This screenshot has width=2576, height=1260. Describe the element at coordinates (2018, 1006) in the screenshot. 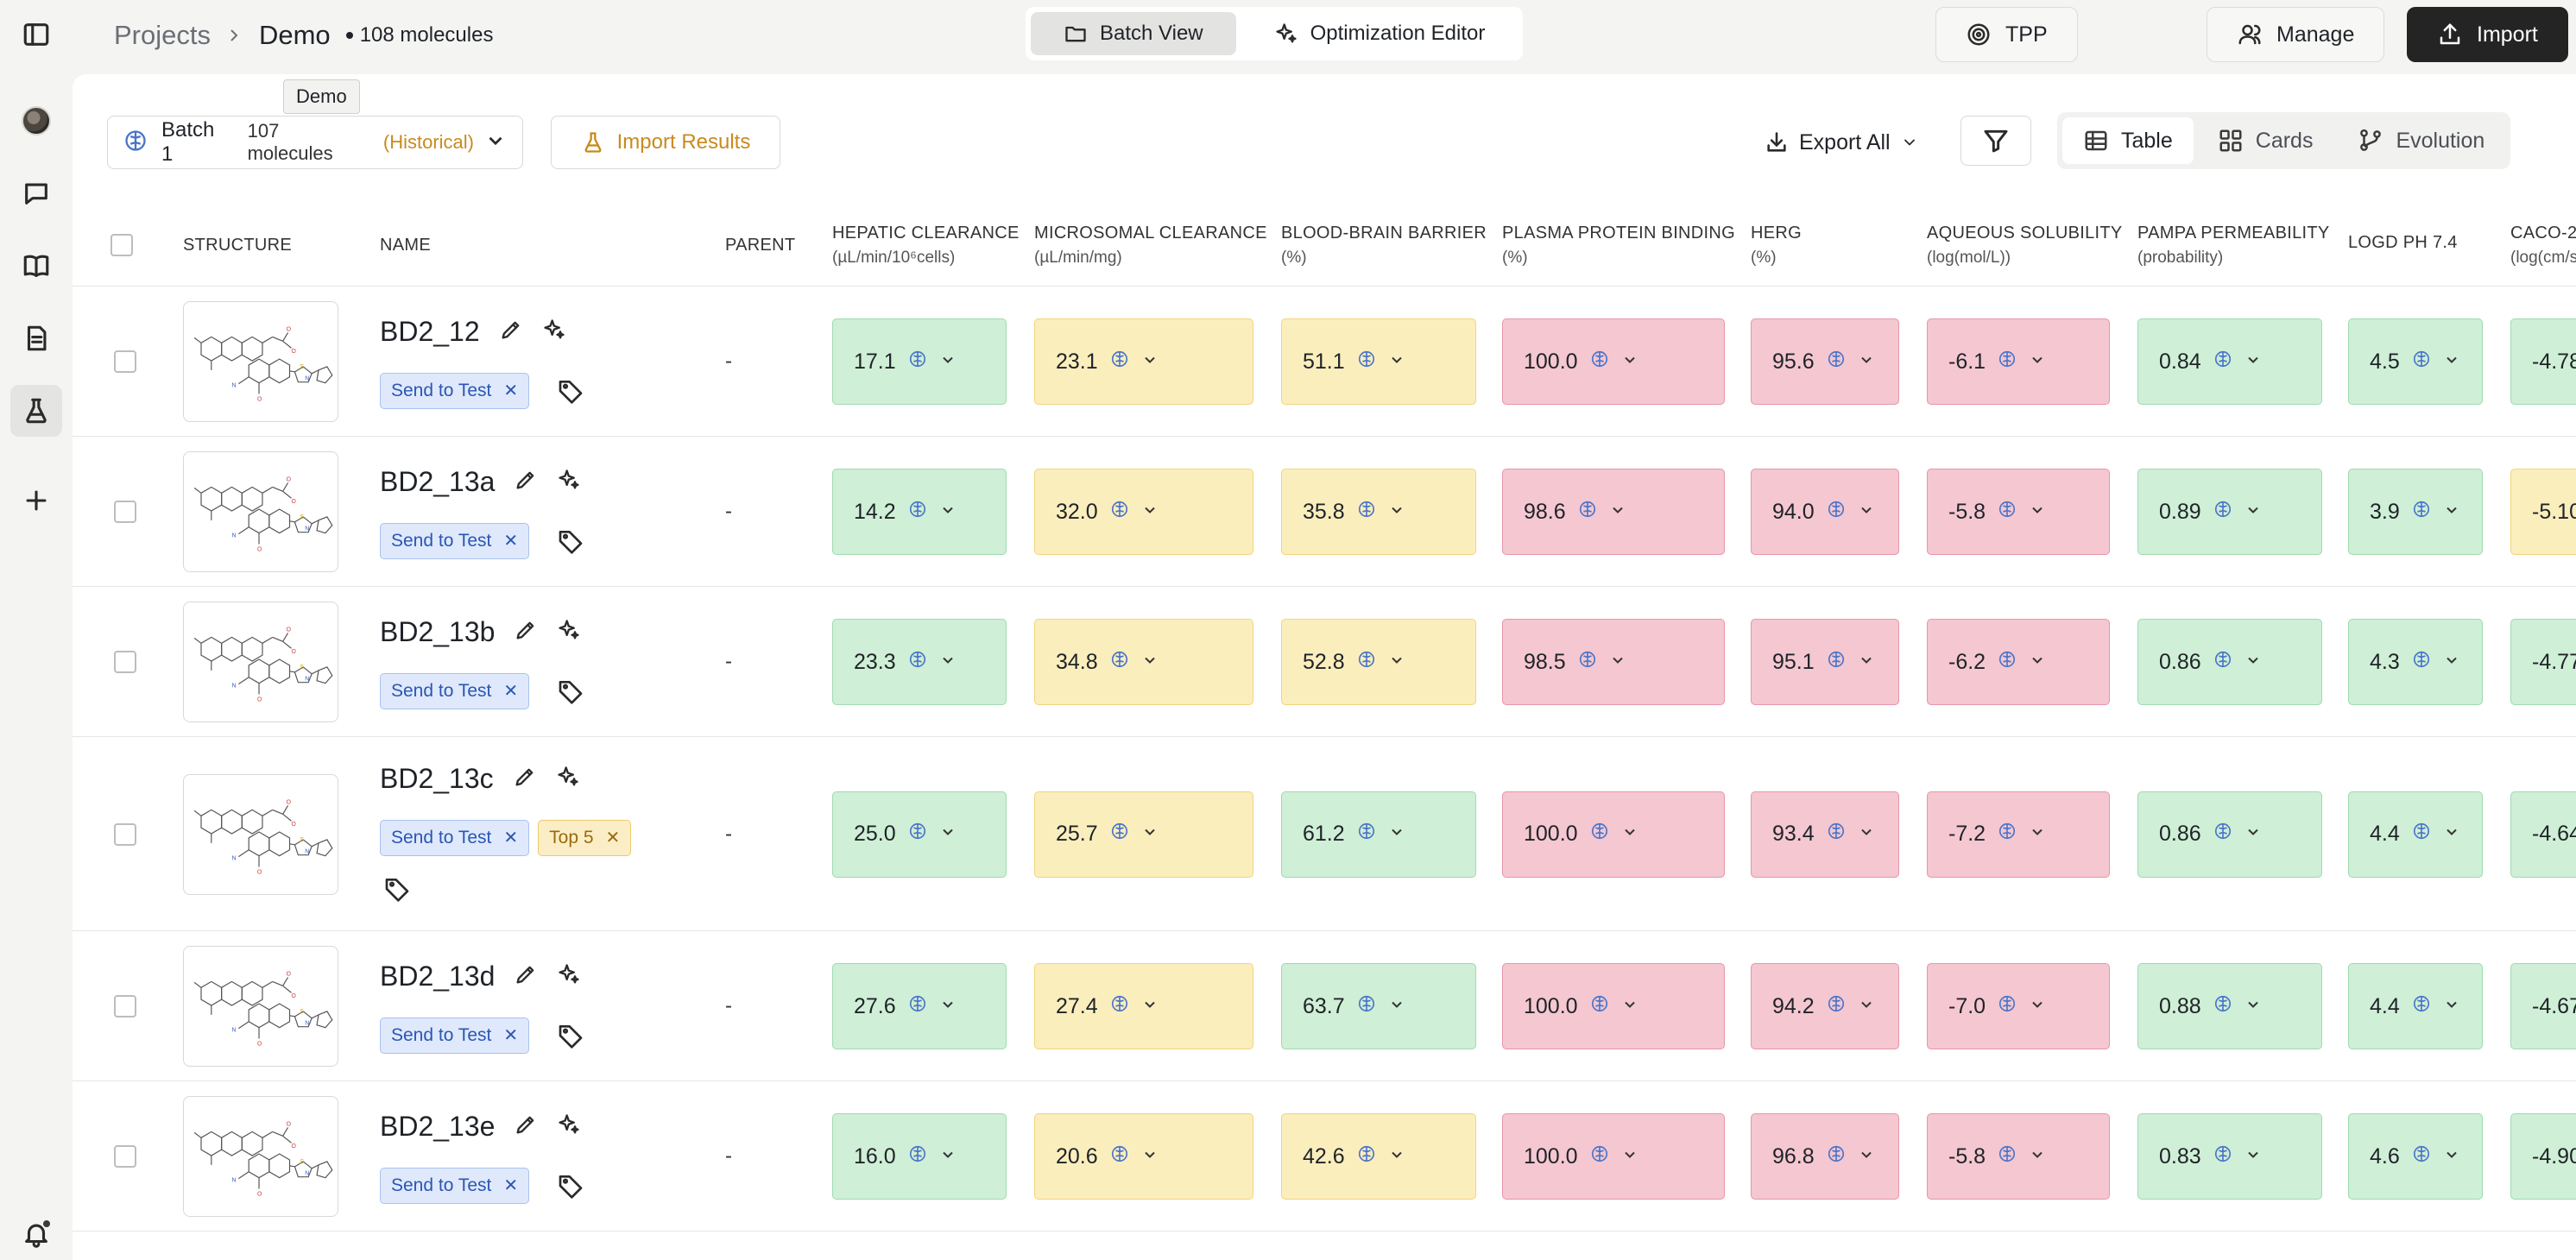

I see `property-cell: -7.0` at that location.